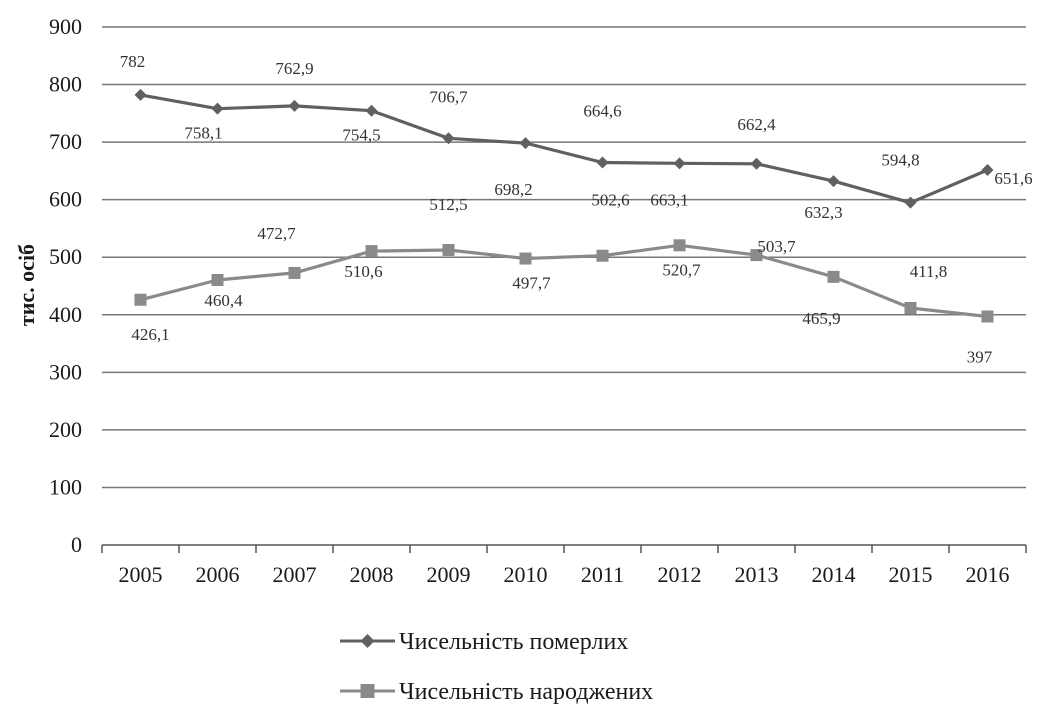  Describe the element at coordinates (65, 429) in the screenshot. I see `y-tick-label: 200` at that location.